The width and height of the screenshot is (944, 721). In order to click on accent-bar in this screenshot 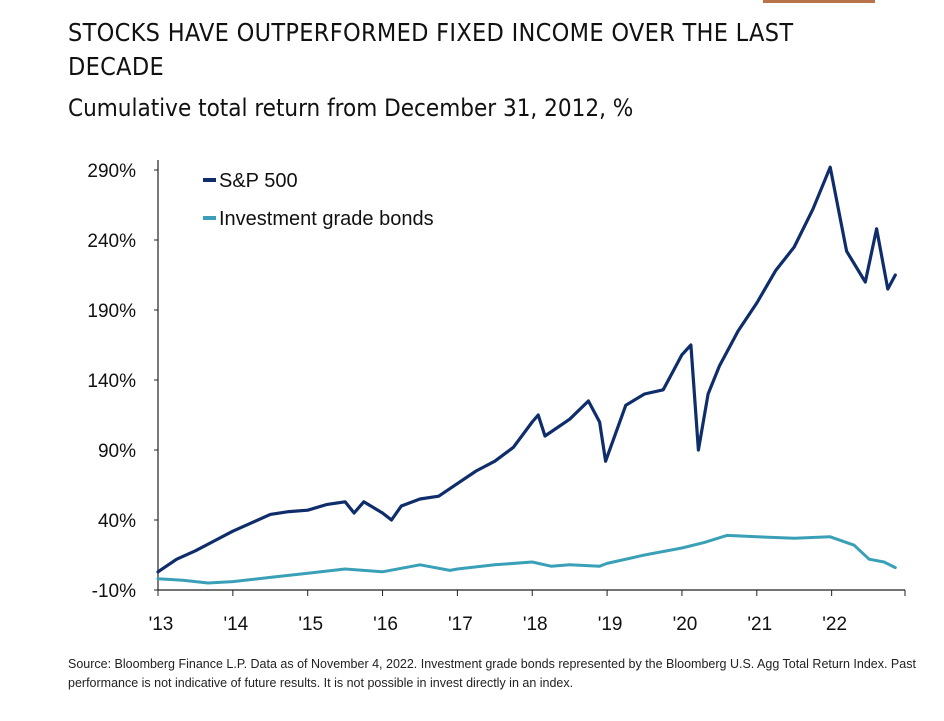, I will do `click(819, 1)`.